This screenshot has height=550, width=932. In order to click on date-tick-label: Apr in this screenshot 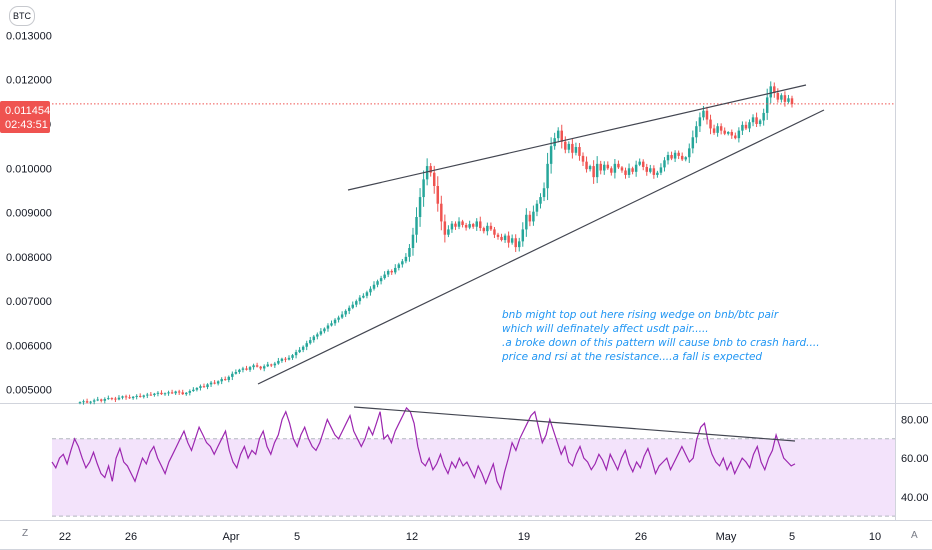, I will do `click(230, 537)`.